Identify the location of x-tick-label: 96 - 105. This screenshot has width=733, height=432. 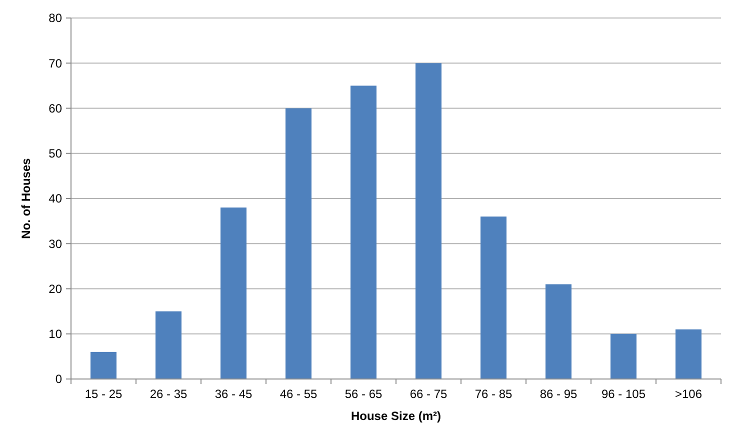
(623, 394).